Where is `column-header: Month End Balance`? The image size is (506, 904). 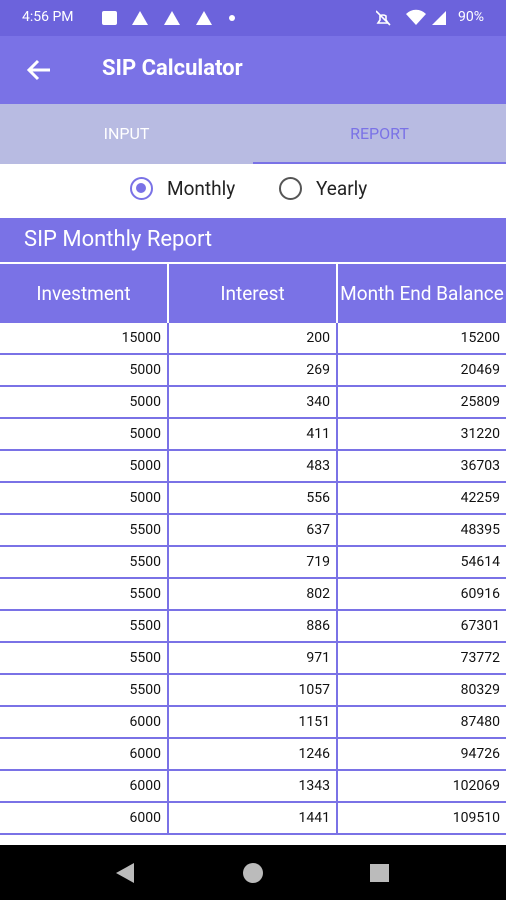 column-header: Month End Balance is located at coordinates (422, 293).